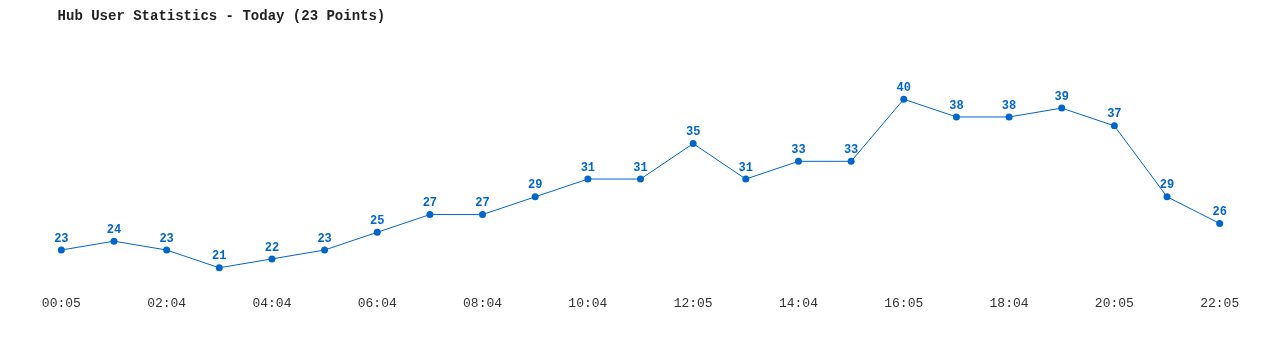 This screenshot has width=1280, height=350. What do you see at coordinates (1114, 303) in the screenshot?
I see `x-tick-label: 20:05` at bounding box center [1114, 303].